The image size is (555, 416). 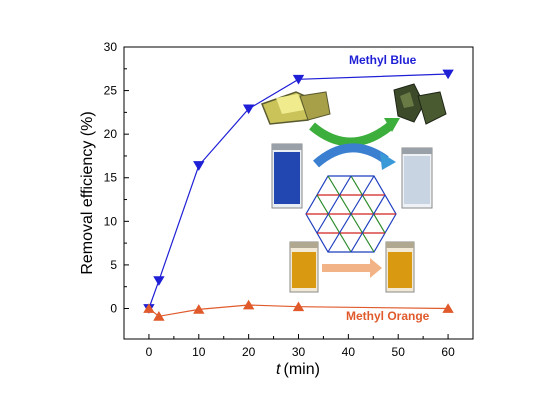 What do you see at coordinates (111, 91) in the screenshot?
I see `y-tick-label: 25` at bounding box center [111, 91].